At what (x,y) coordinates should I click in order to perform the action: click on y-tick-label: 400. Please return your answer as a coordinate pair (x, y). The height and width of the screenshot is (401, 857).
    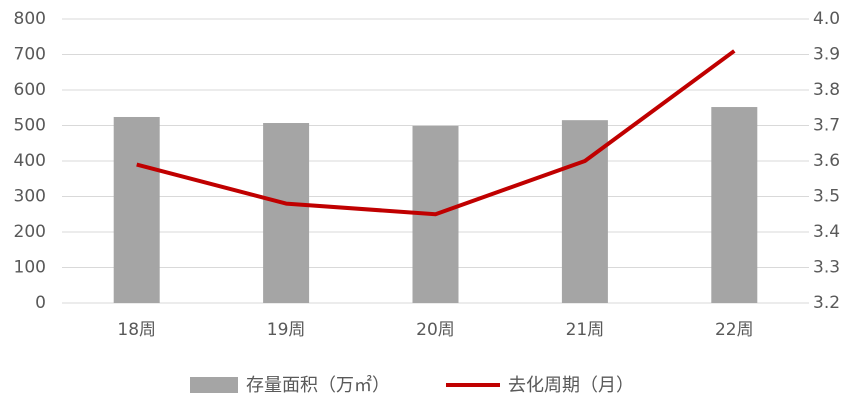
    Looking at the image, I should click on (30, 161).